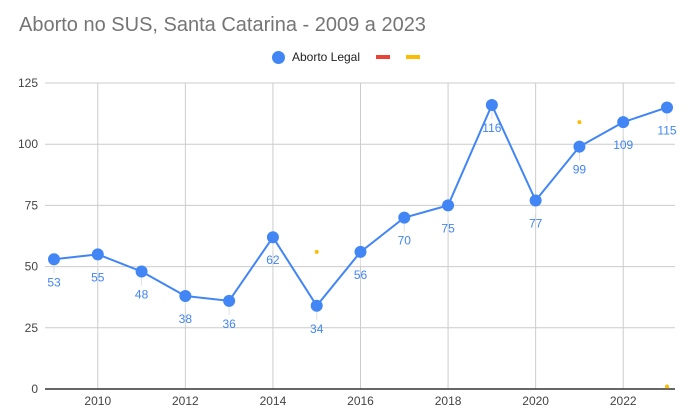 This screenshot has height=420, width=692. What do you see at coordinates (278, 57) in the screenshot?
I see `legend-marker-icon` at bounding box center [278, 57].